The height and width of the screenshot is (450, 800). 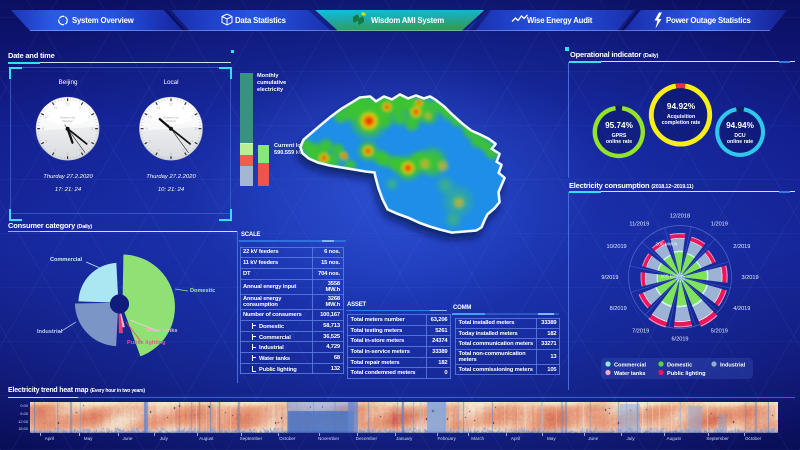 What do you see at coordinates (733, 366) in the screenshot?
I see `svg-text: Industrial` at bounding box center [733, 366].